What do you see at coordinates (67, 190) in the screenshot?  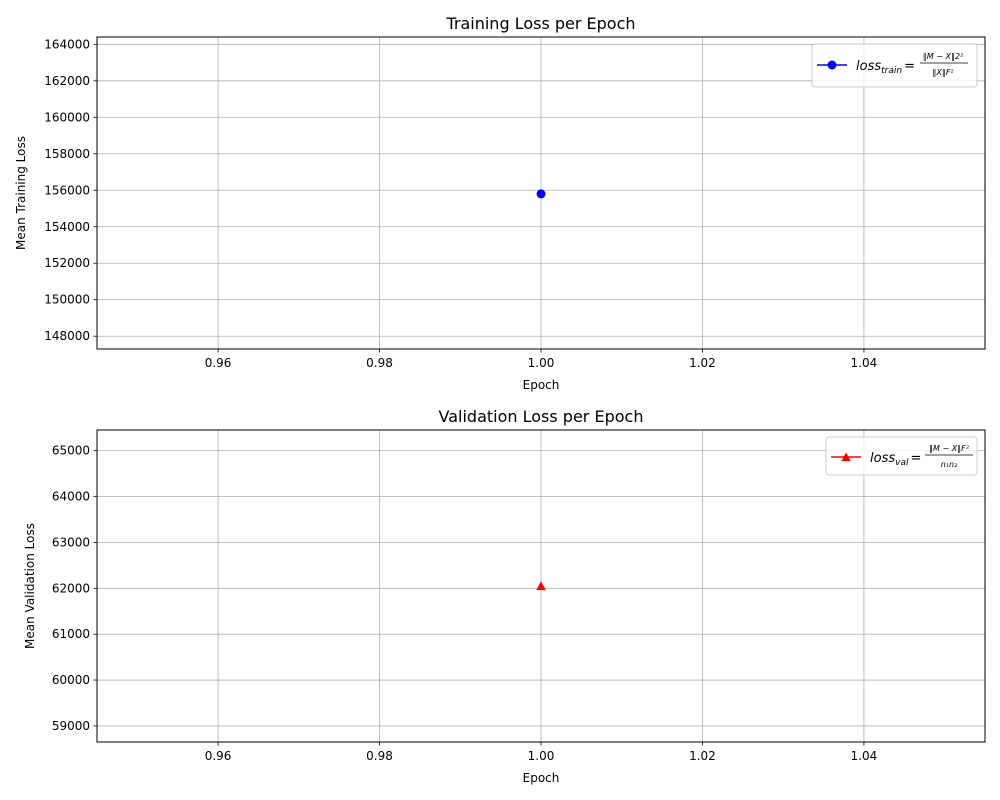 I see `y-tick-label: 156000` at bounding box center [67, 190].